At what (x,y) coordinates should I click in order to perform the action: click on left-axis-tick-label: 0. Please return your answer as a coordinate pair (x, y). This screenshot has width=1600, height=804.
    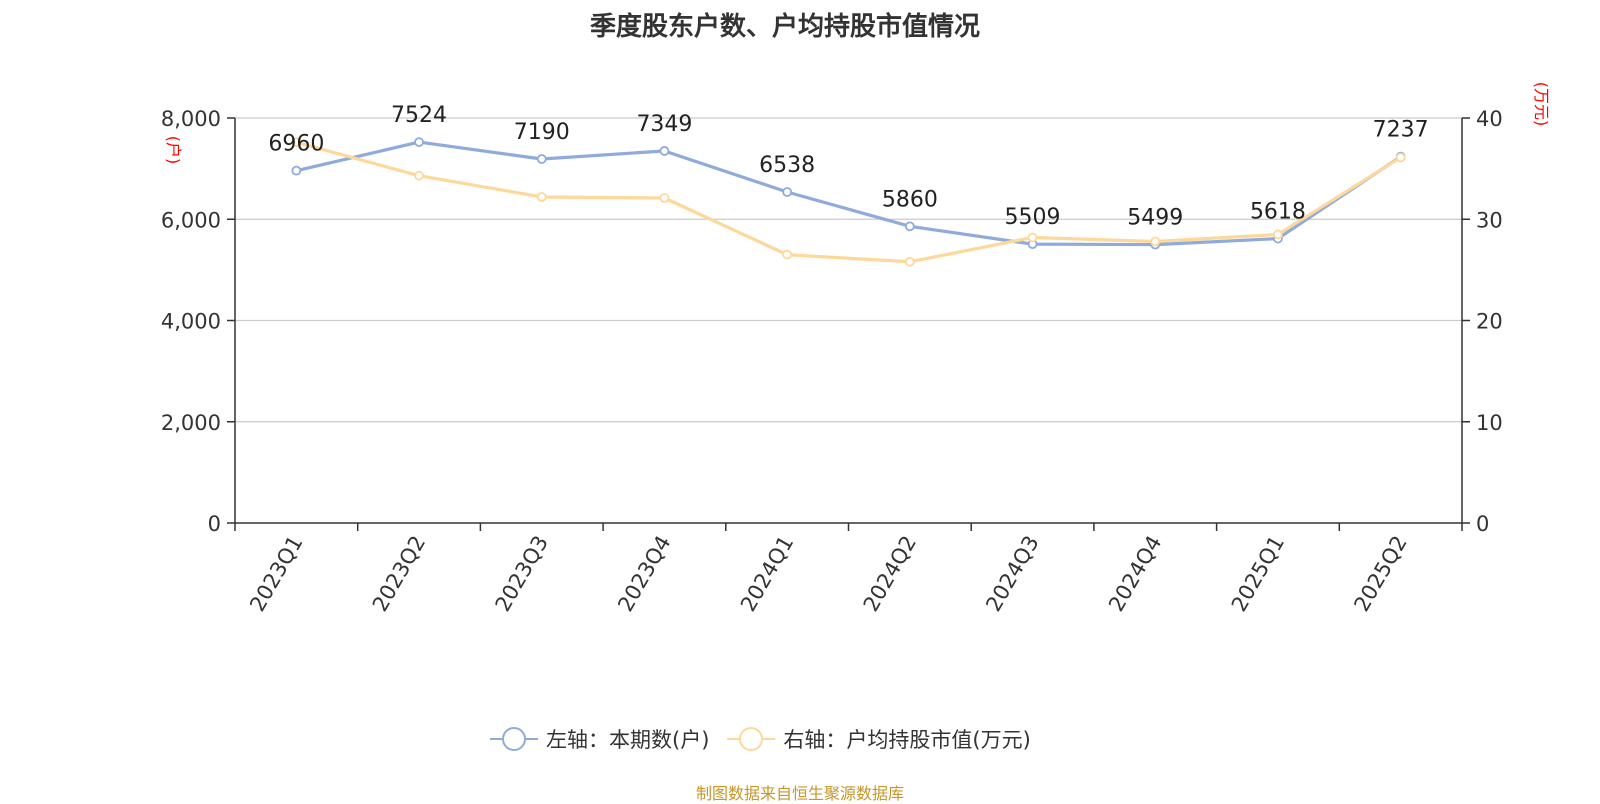
    Looking at the image, I should click on (214, 524).